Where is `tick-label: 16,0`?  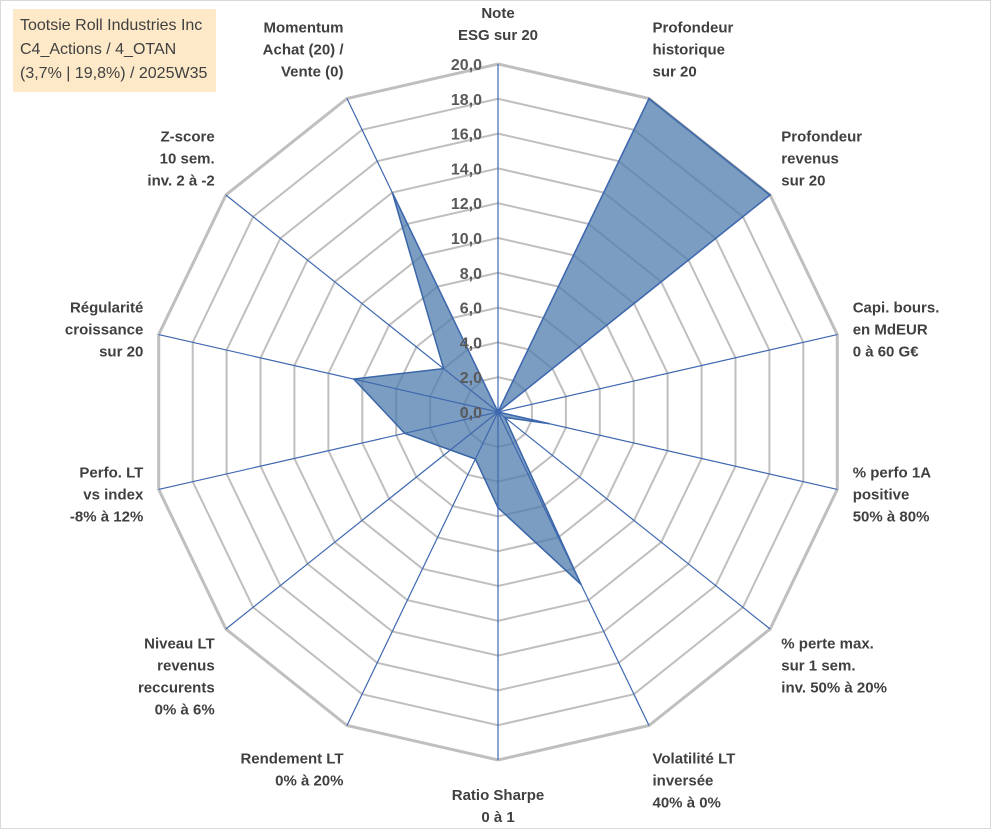 tick-label: 16,0 is located at coordinates (466, 135).